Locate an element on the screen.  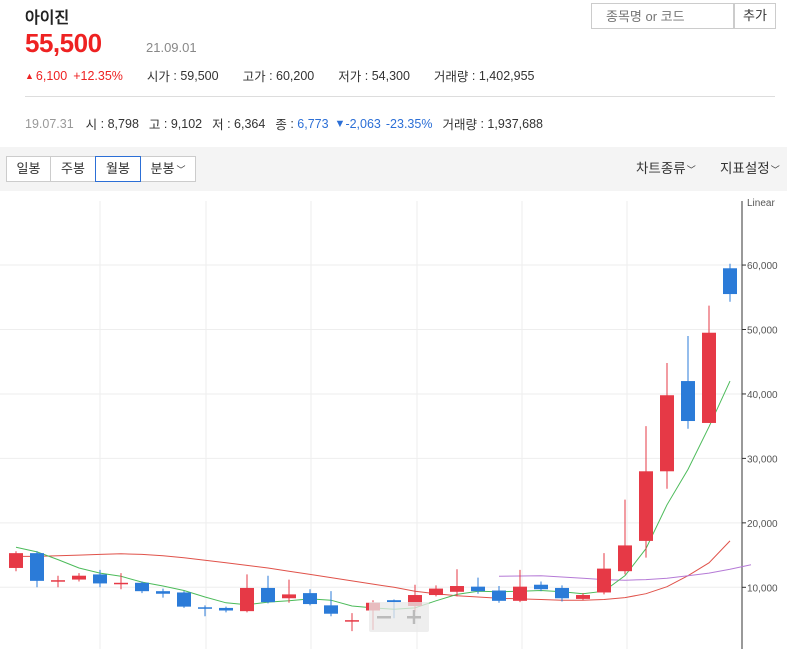
indicator-label: 지표설정 is located at coordinates (745, 168).